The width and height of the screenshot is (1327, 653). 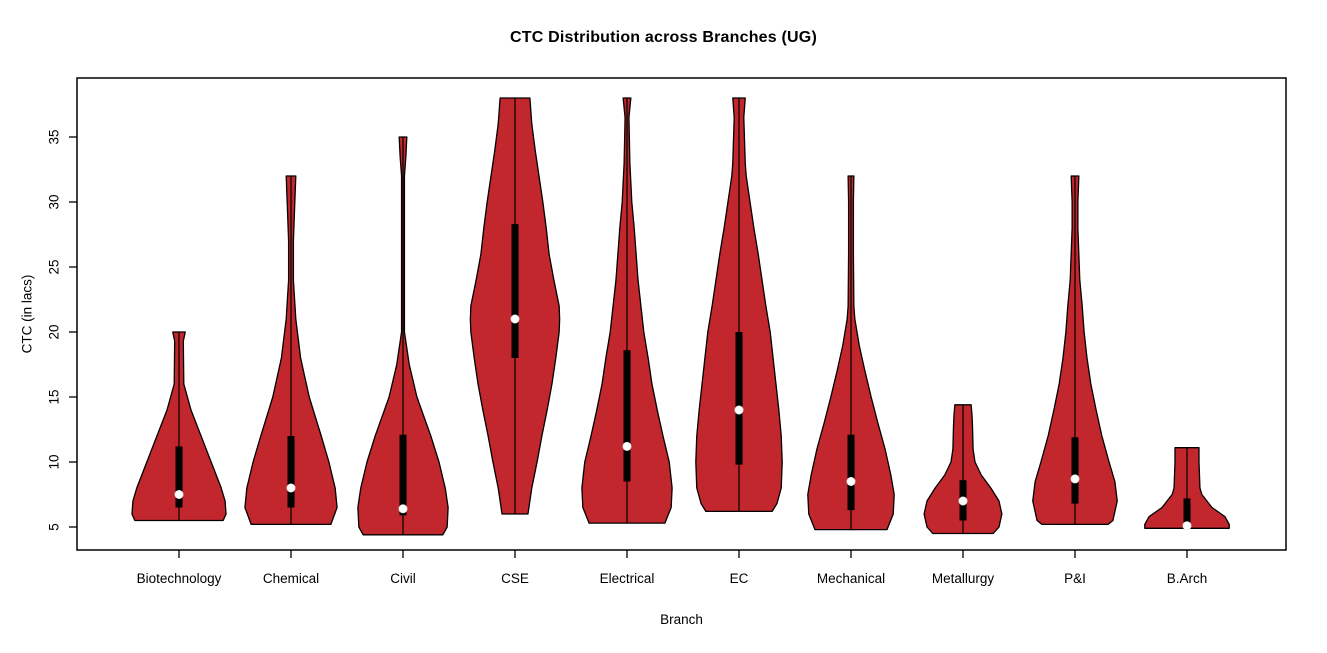 I want to click on x-tick-label-p-i: P&I, so click(x=1075, y=578).